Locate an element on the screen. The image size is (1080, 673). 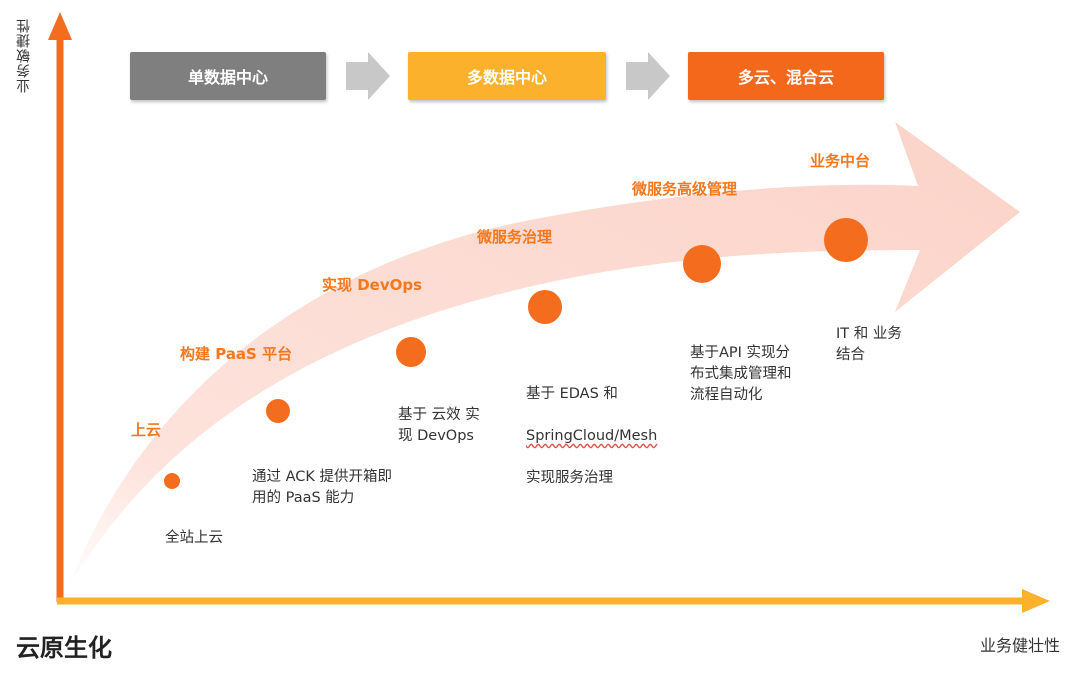
stage-single-datacenter: 单数据中心 is located at coordinates (228, 76).